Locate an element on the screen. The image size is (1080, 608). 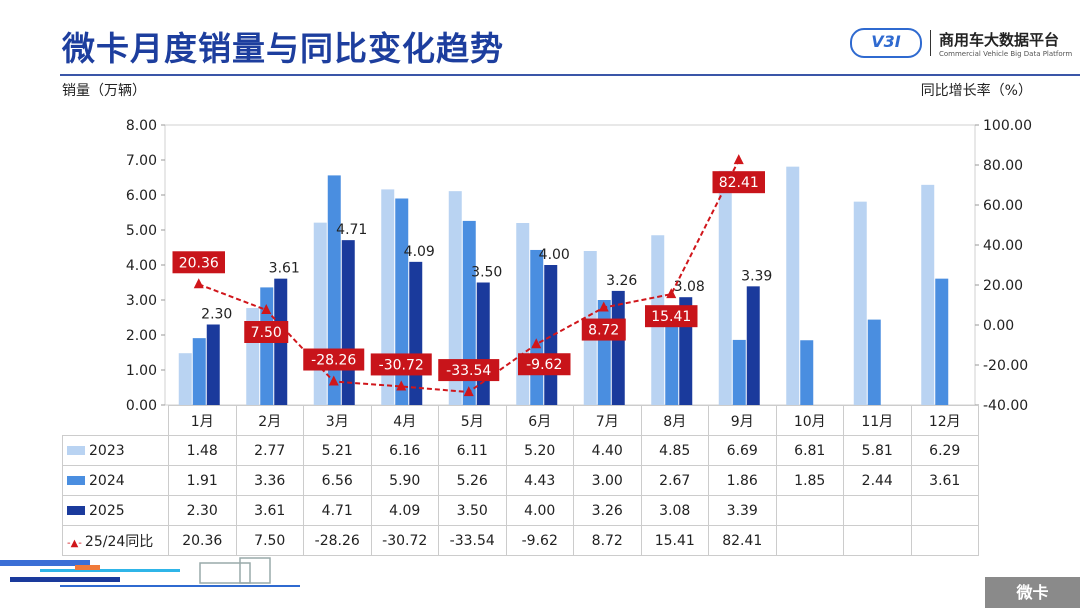
table-cell: 1.85 is located at coordinates (809, 480).